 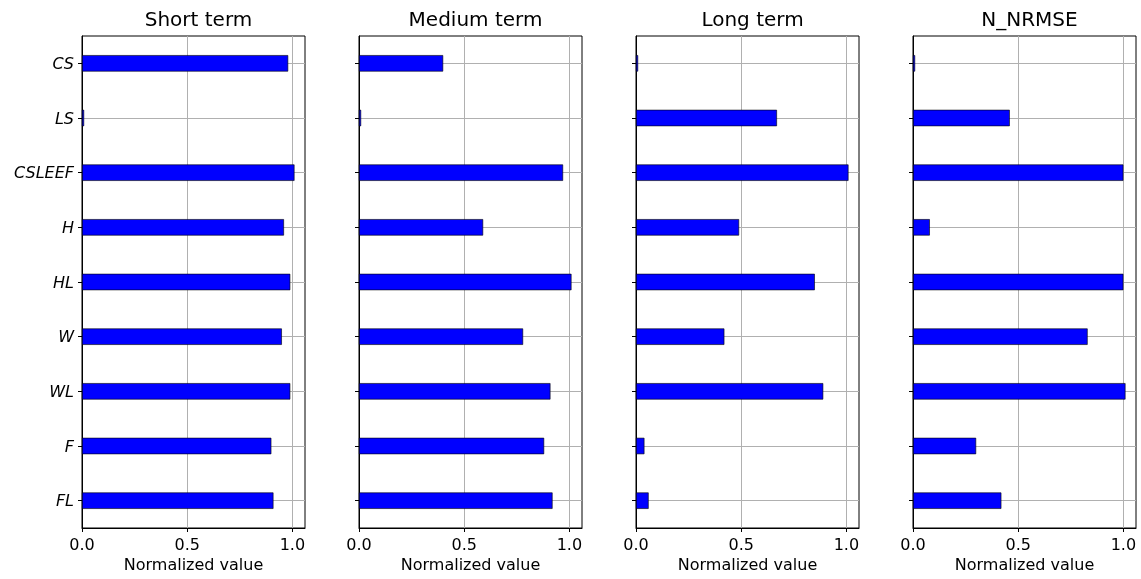 What do you see at coordinates (64, 501) in the screenshot?
I see `y-tick-label: FL` at bounding box center [64, 501].